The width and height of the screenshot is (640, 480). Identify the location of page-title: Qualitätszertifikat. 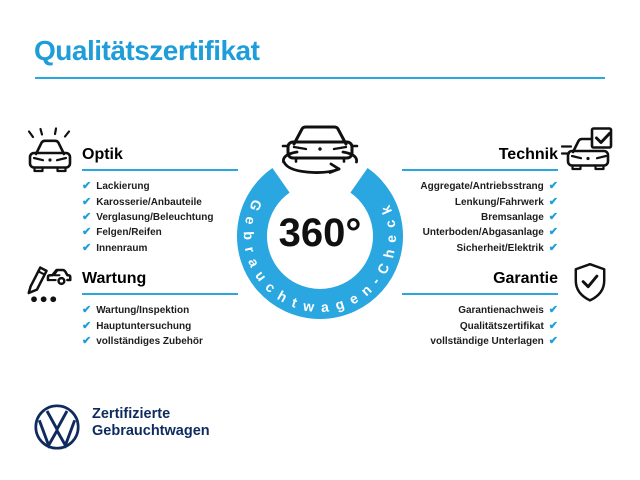
(147, 50).